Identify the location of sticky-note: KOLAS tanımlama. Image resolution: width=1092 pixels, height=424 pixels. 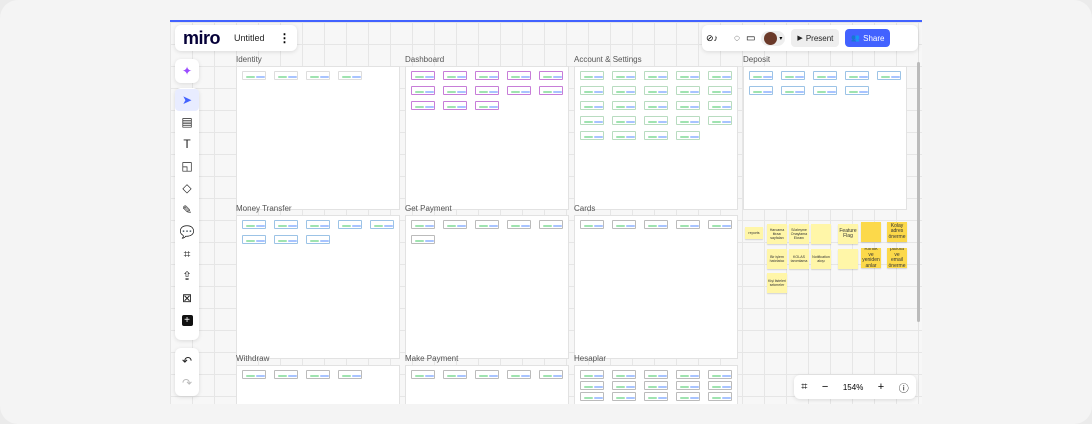
(799, 259).